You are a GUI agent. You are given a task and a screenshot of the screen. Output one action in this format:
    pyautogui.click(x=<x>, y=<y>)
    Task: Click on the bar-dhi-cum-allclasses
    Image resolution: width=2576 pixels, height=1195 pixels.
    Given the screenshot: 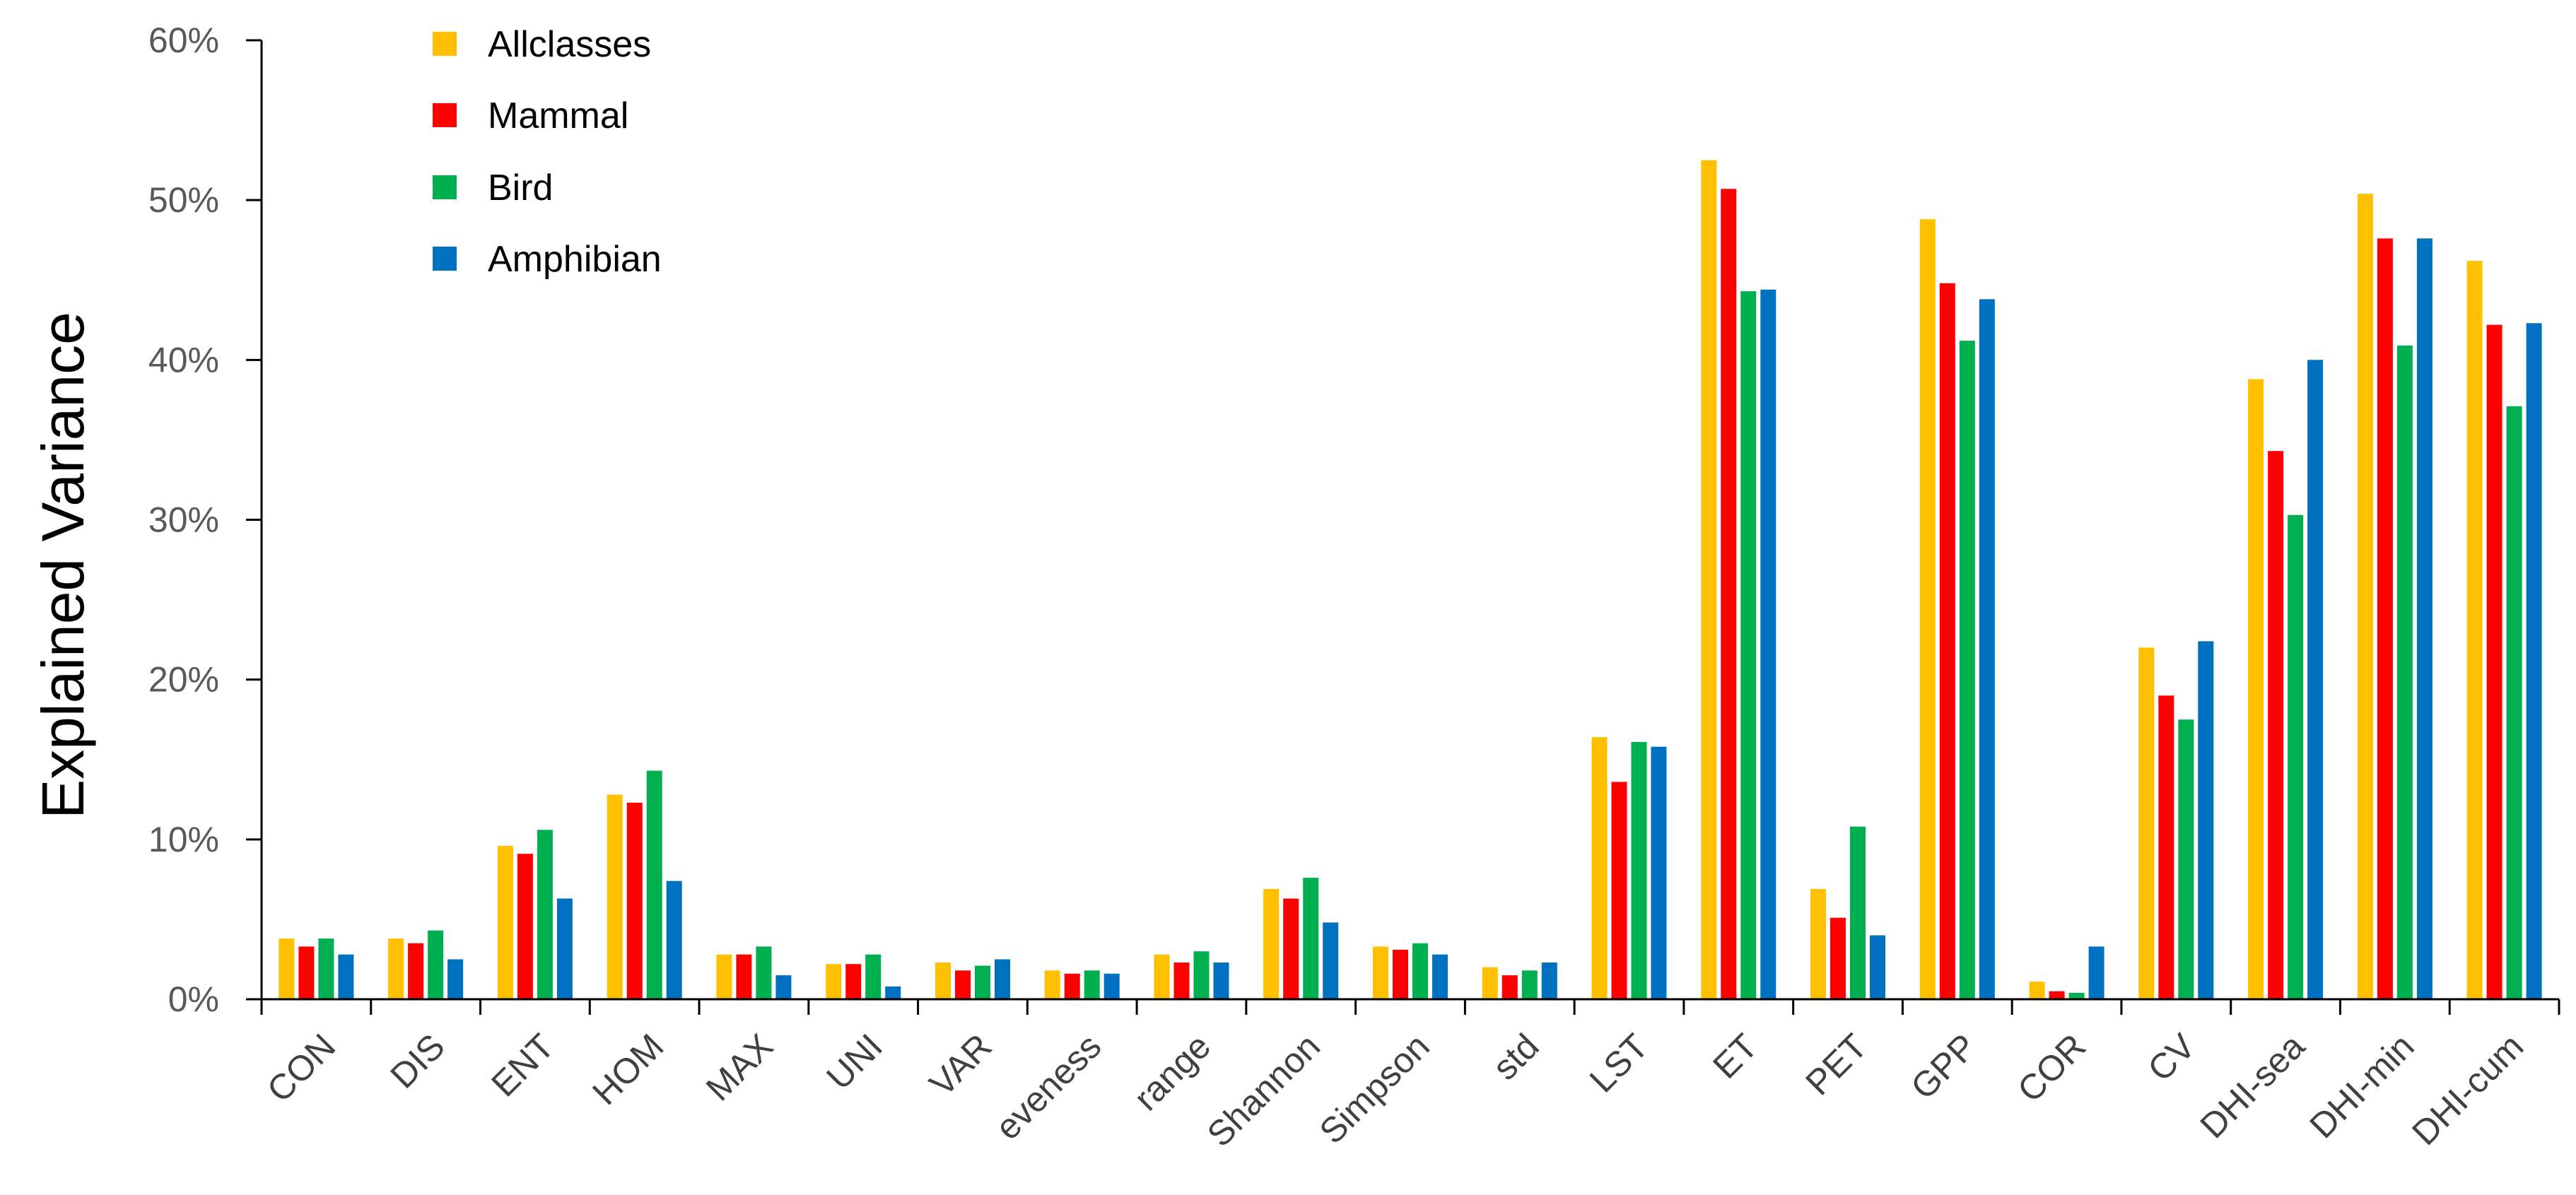 What is the action you would take?
    pyautogui.click(x=2474, y=630)
    